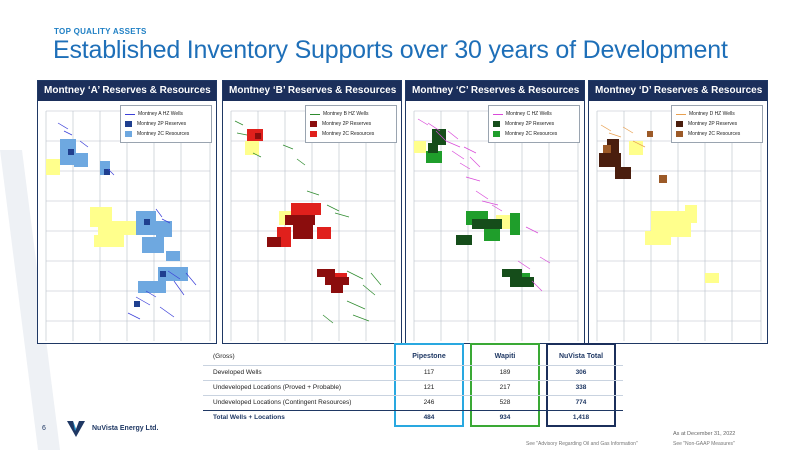 The image size is (800, 450). Describe the element at coordinates (496, 225) in the screenshot. I see `montney-c-map` at that location.